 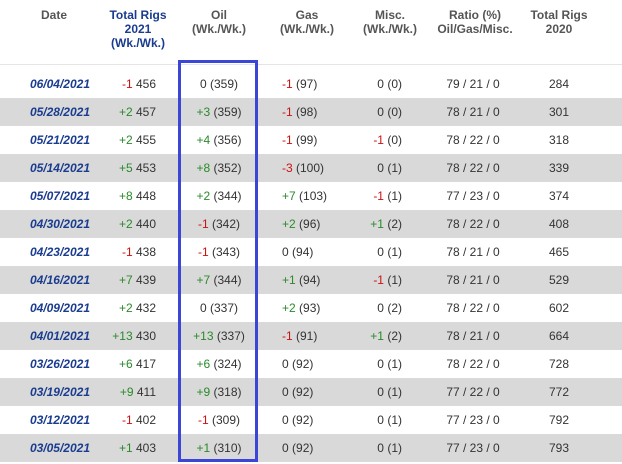 What do you see at coordinates (230, 336) in the screenshot?
I see `oil-count: (337)` at bounding box center [230, 336].